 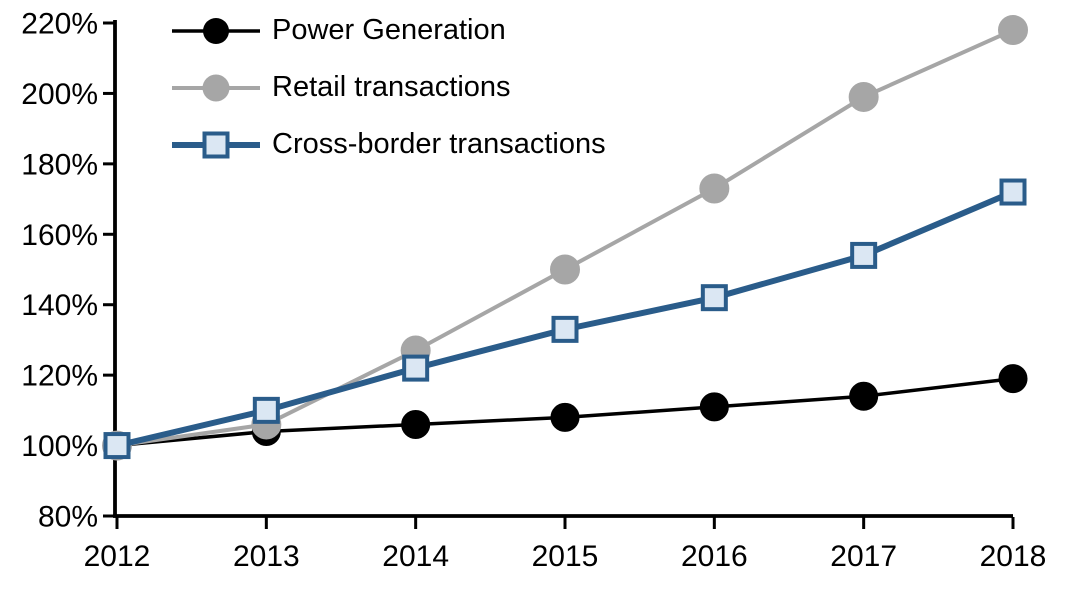 I want to click on x-tick-label: 2013, so click(x=266, y=556).